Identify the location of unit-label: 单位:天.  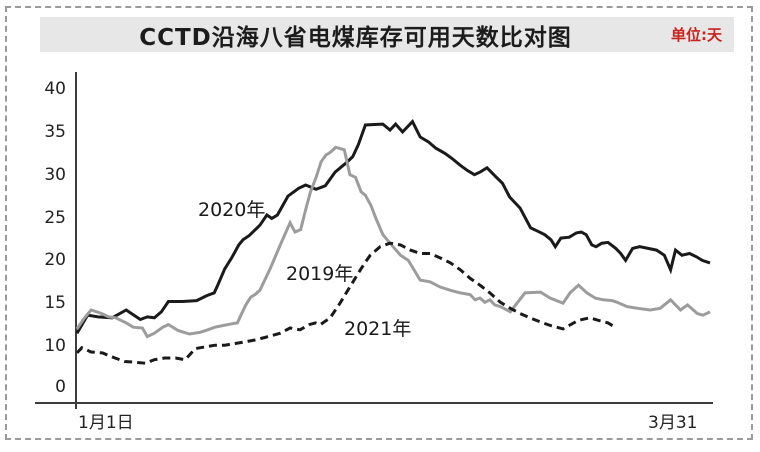
(696, 35).